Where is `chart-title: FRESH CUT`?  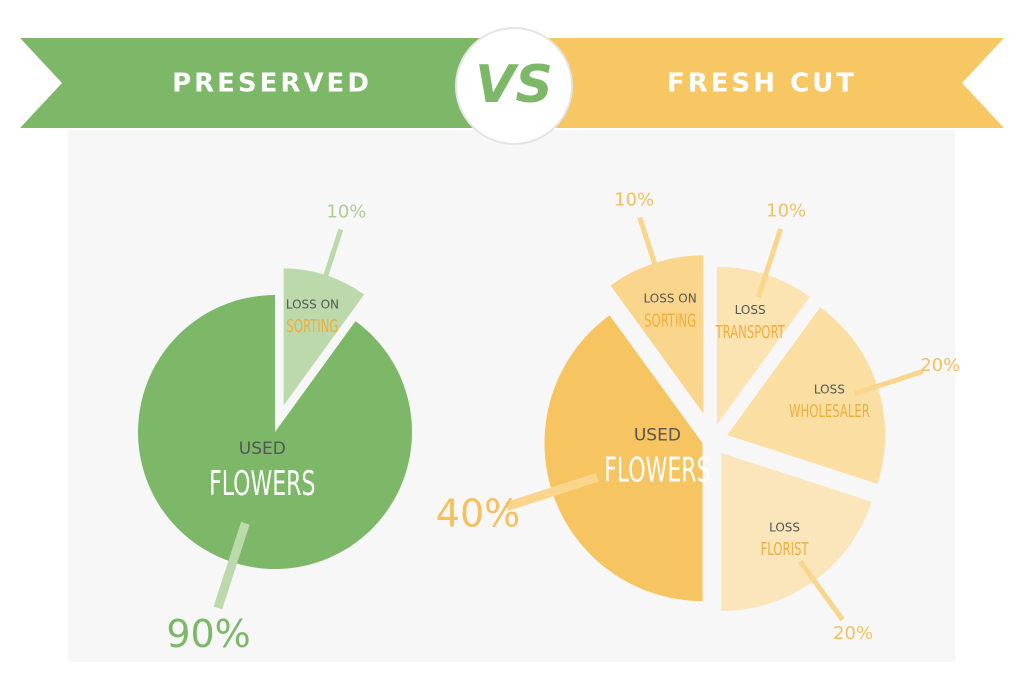 chart-title: FRESH CUT is located at coordinates (762, 84).